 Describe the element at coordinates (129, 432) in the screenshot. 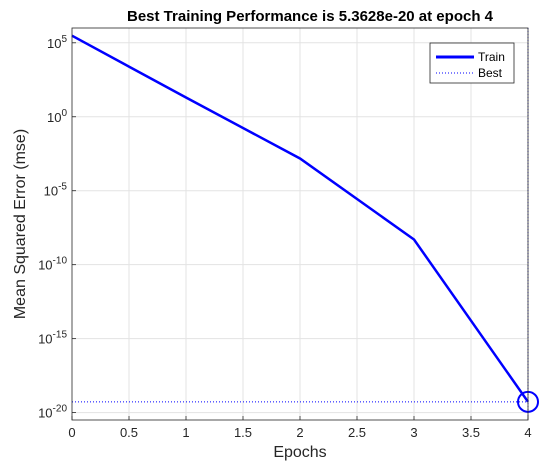

I see `x-tick-label: 0.5` at that location.